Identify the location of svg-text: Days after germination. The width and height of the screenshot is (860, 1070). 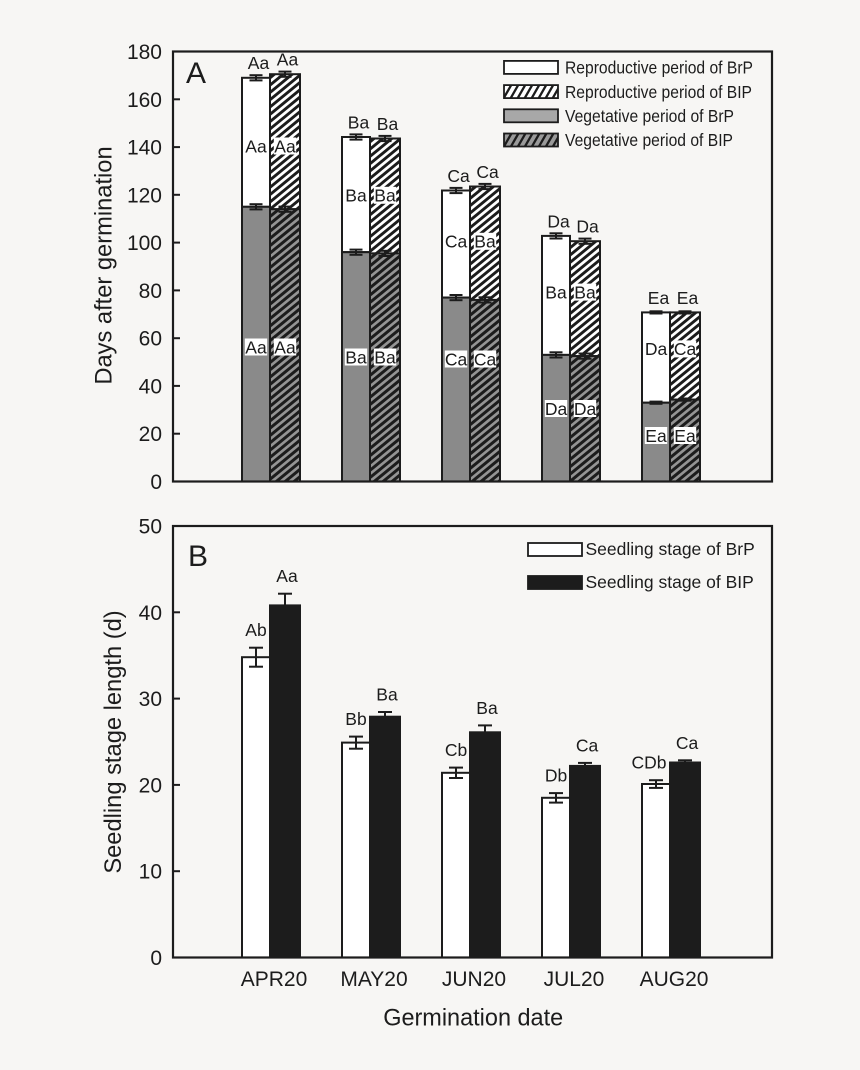
(104, 265).